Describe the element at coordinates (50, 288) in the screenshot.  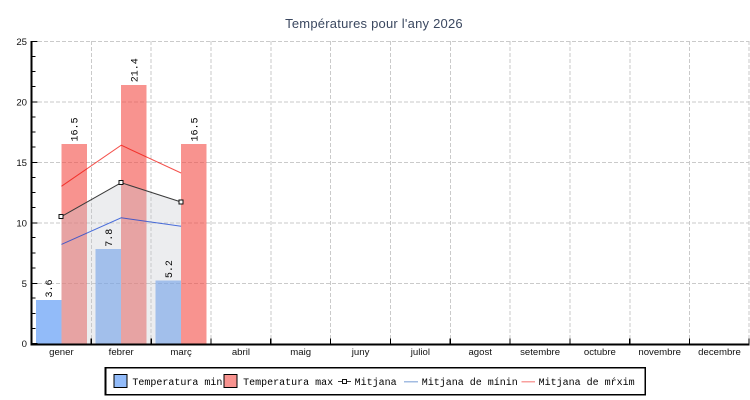
I see `svg-text: 3.6` at that location.